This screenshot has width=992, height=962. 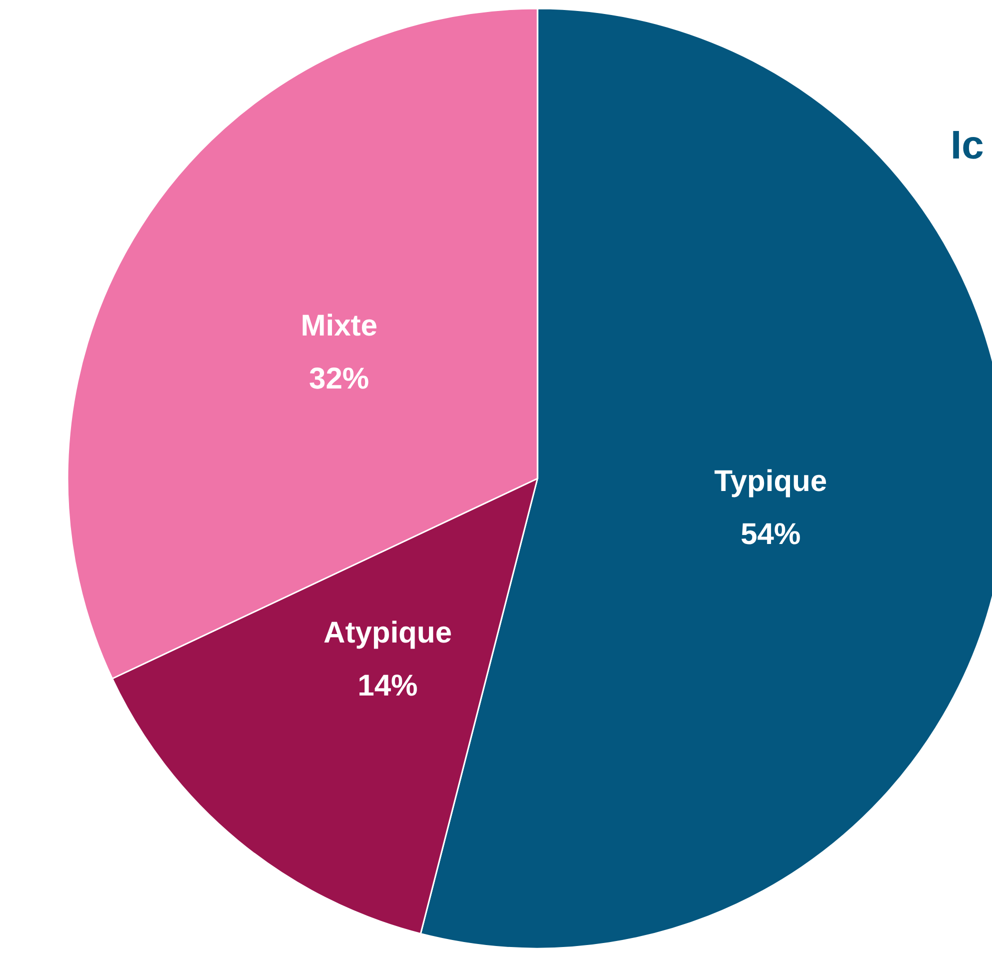 I want to click on data-label: 32%, so click(x=339, y=379).